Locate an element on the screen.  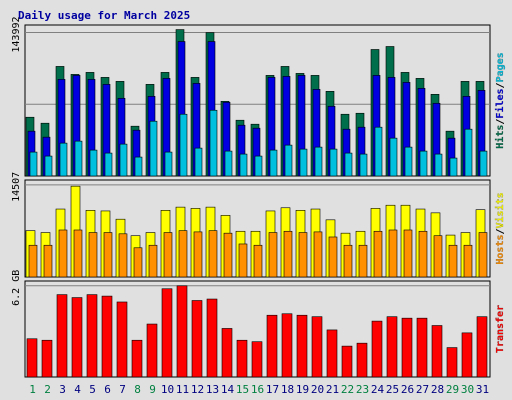
x-tick-label: 31 is located at coordinates (482, 389).